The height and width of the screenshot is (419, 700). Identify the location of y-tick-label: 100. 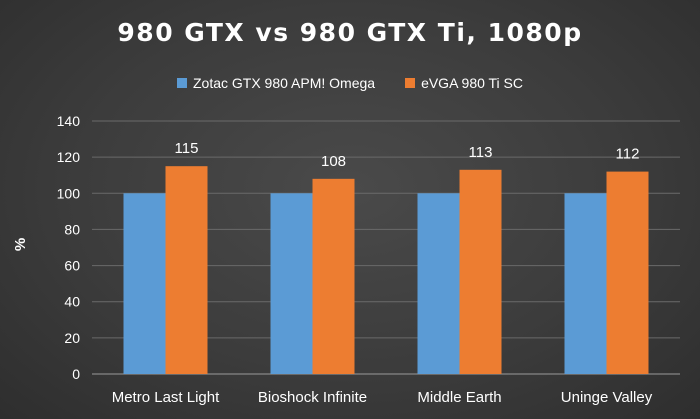
(69, 193).